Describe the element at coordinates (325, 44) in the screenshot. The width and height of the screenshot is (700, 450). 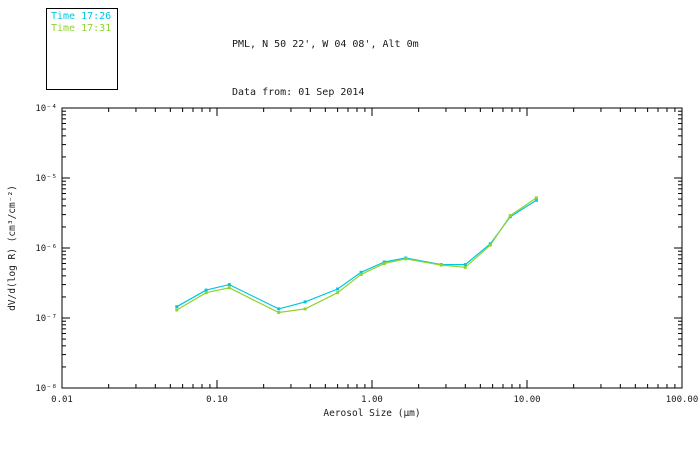
I see `header-location: PML, N 50 22', W 04 08', Alt 0m` at that location.